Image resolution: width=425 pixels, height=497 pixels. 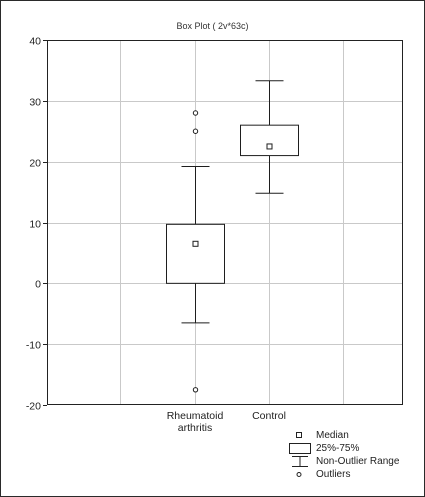 What do you see at coordinates (299, 435) in the screenshot?
I see `median-marker-icon` at bounding box center [299, 435].